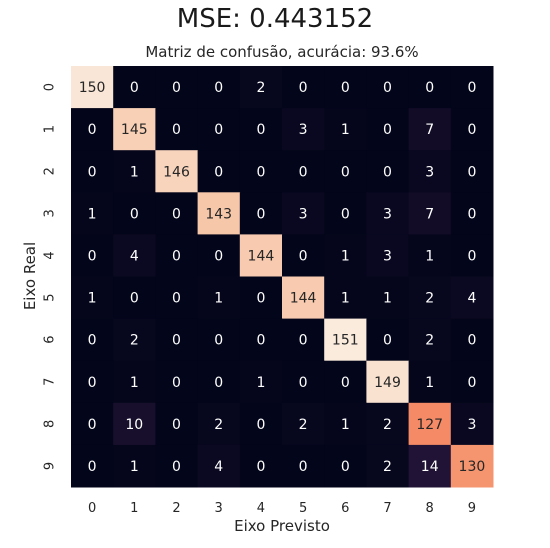 This screenshot has height=548, width=550. What do you see at coordinates (50, 213) in the screenshot?
I see `y-tick-label: 3` at bounding box center [50, 213].